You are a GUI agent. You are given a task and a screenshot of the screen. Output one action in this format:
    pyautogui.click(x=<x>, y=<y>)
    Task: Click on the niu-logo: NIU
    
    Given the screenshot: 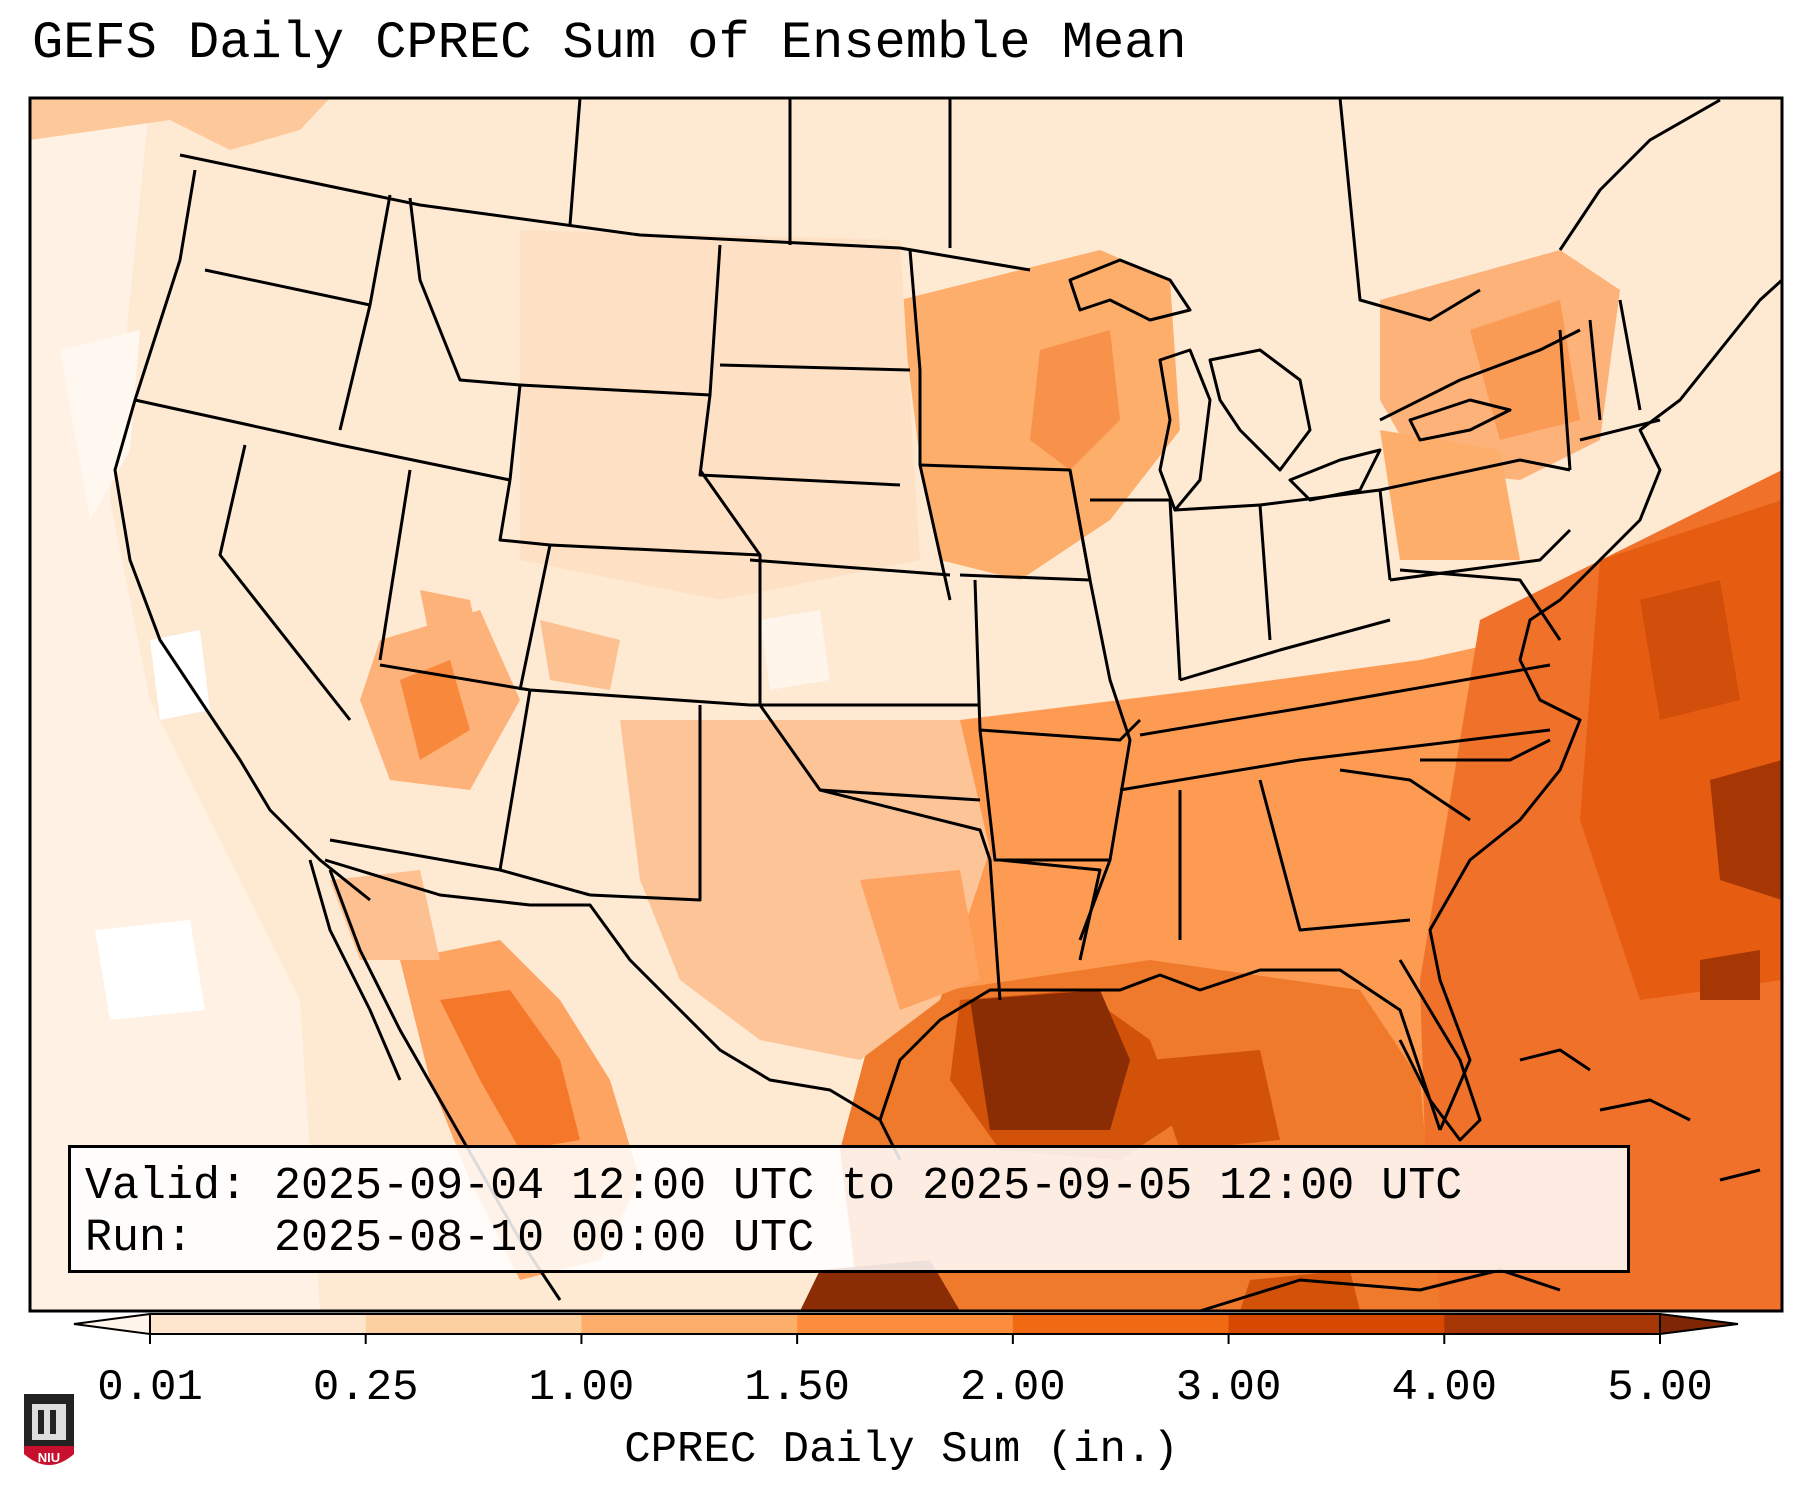 What is the action you would take?
    pyautogui.click(x=49, y=1429)
    